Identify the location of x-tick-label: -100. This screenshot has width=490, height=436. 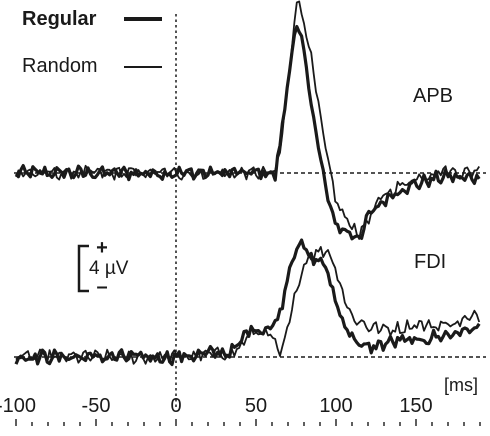
(18, 406).